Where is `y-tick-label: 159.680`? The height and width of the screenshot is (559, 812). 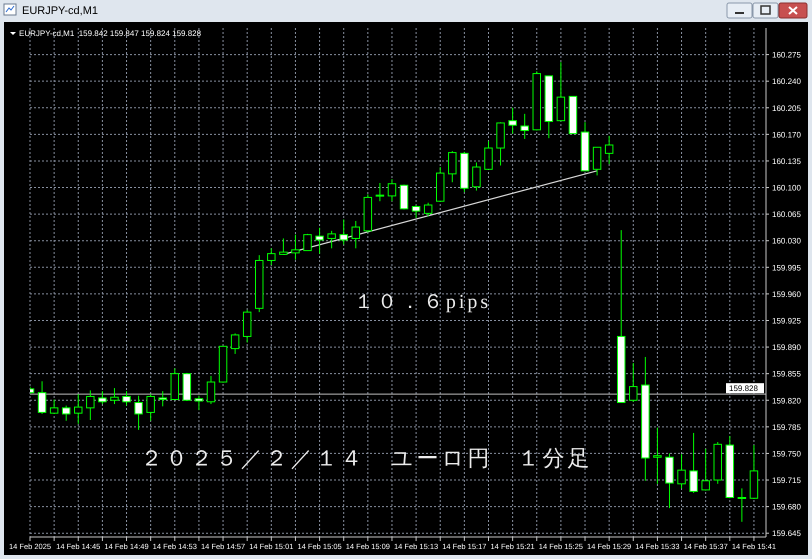 y-tick-label: 159.680 is located at coordinates (787, 507).